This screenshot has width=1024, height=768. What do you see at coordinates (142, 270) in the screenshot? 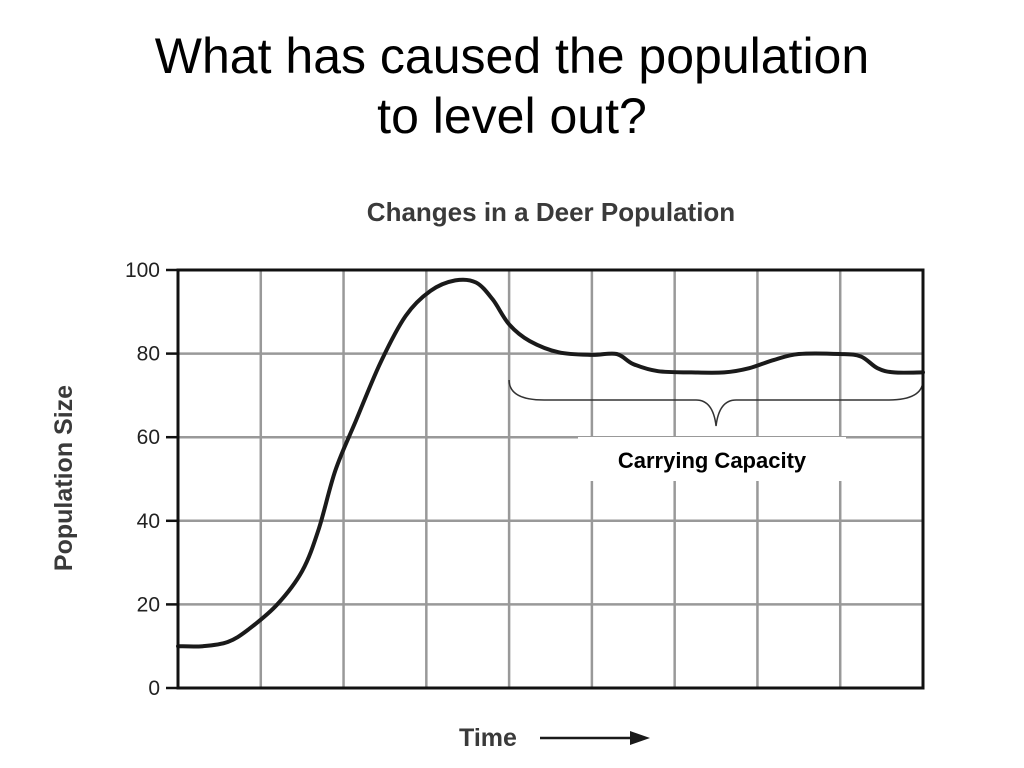
I see `y-tick-label: 100` at bounding box center [142, 270].